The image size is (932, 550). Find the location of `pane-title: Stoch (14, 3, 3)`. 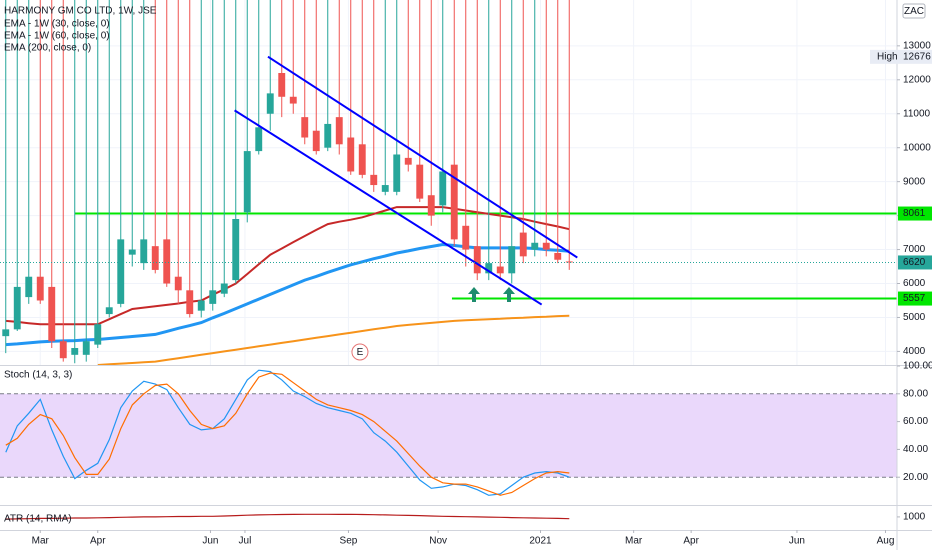

pane-title: Stoch (14, 3, 3) is located at coordinates (38, 375).